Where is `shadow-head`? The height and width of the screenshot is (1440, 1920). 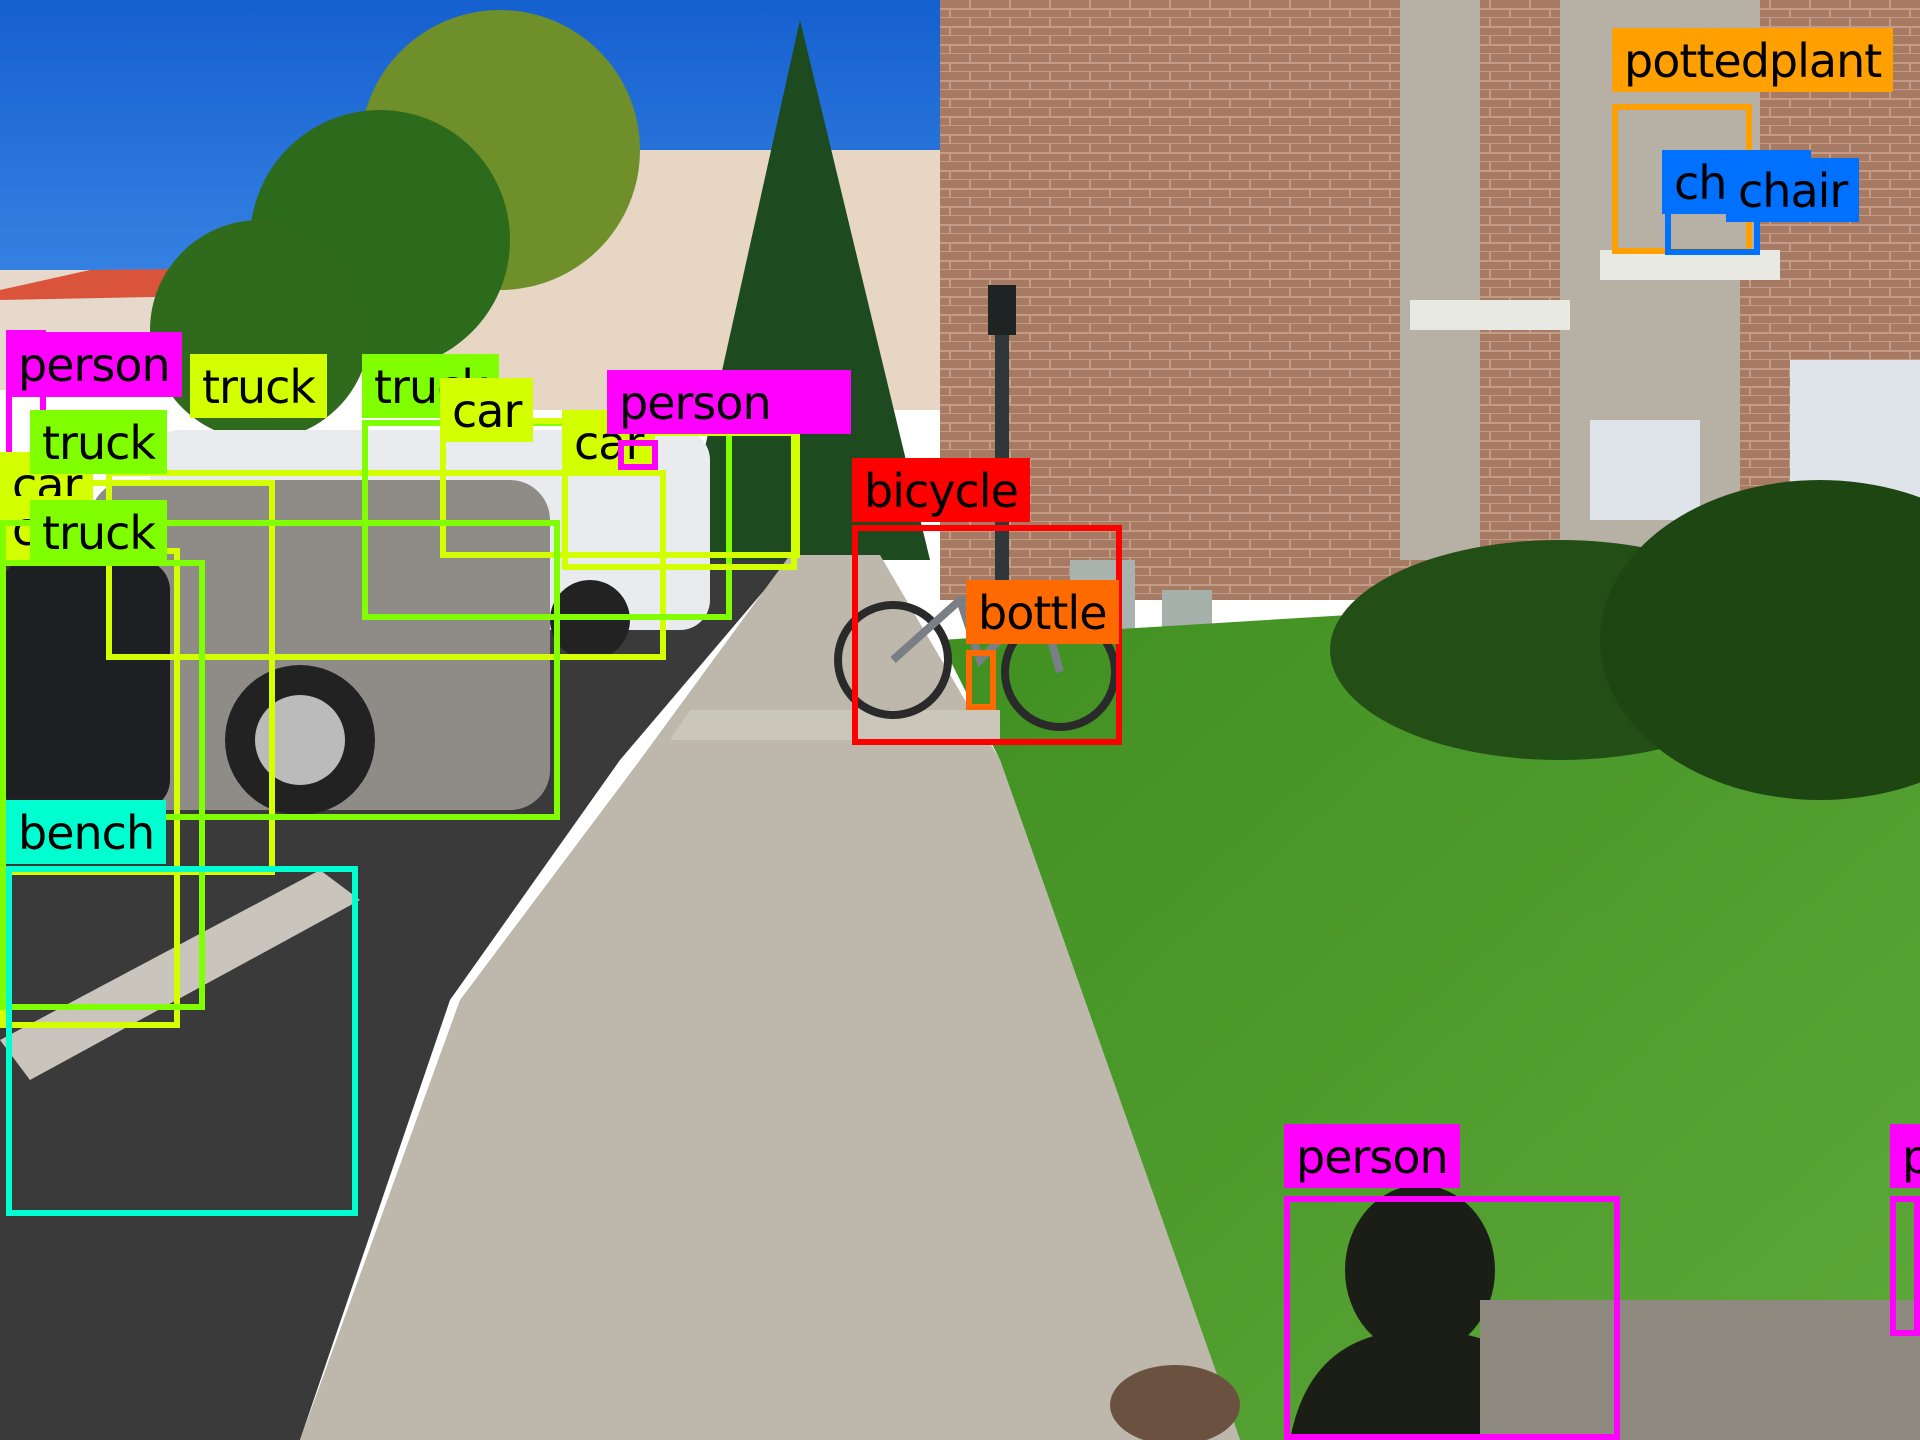
shadow-head is located at coordinates (1420, 1270).